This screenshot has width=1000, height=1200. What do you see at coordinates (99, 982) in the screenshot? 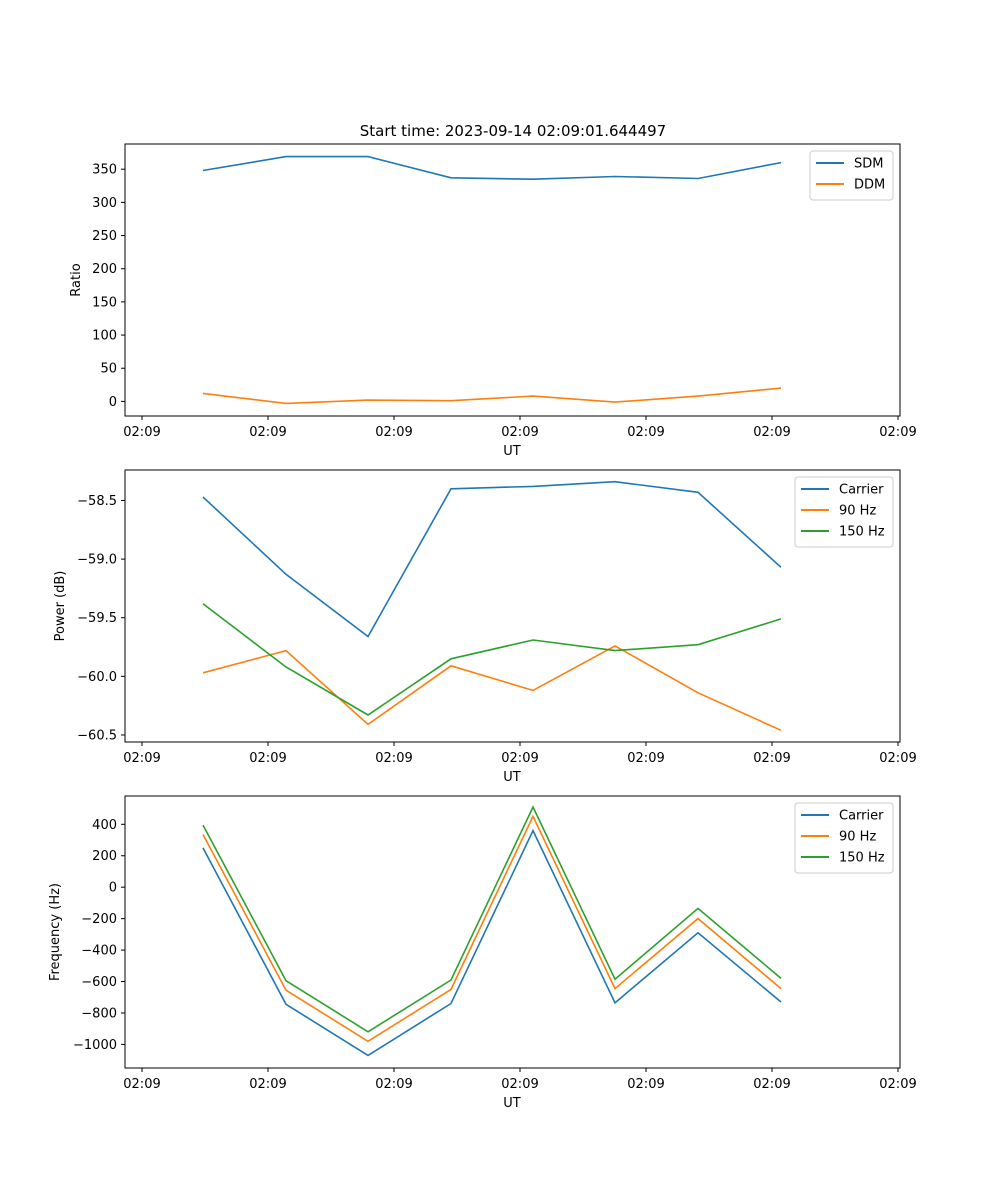
I see `y-tick-label: −600` at bounding box center [99, 982].